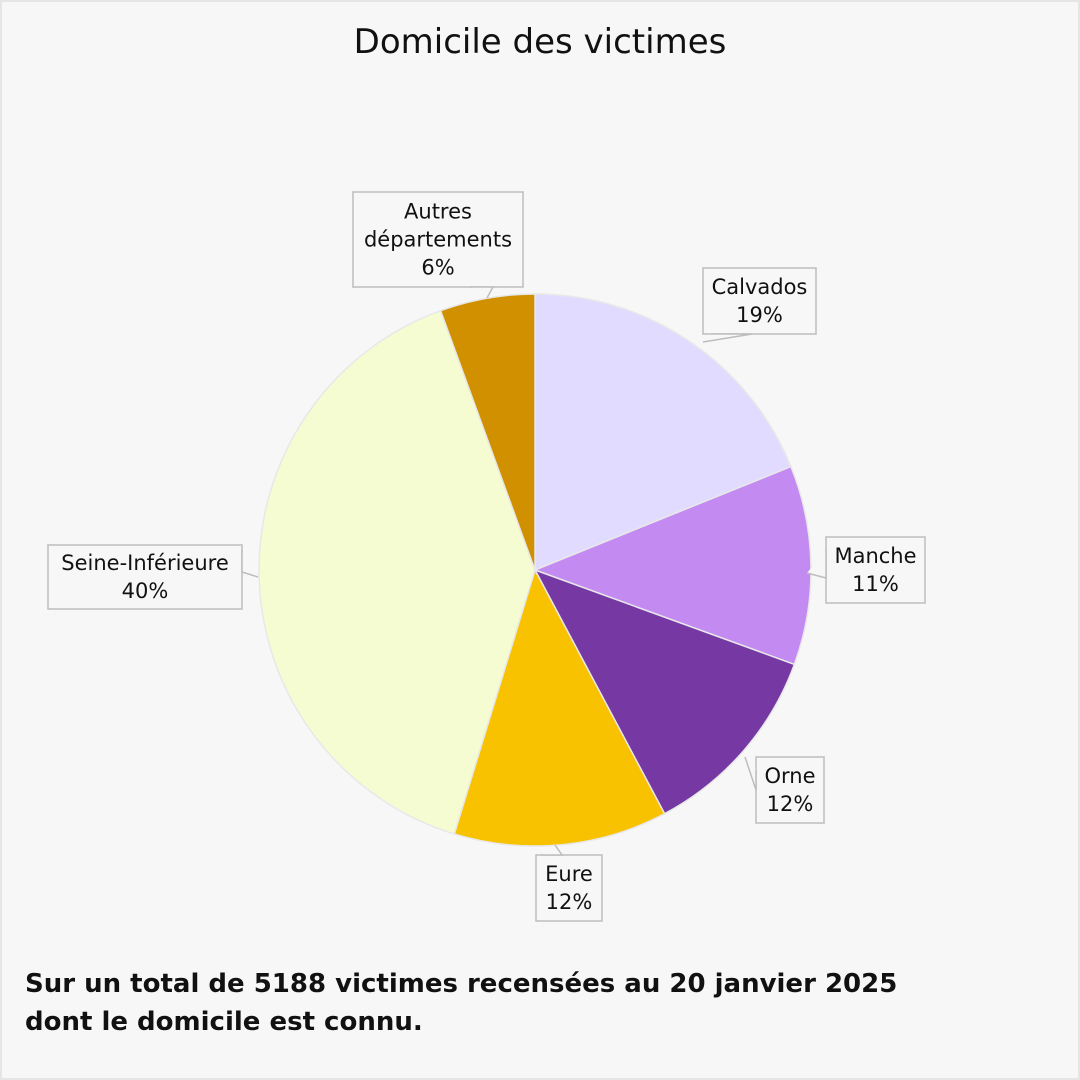 This screenshot has width=1080, height=1080. Describe the element at coordinates (672, 565) in the screenshot. I see `pie-slice-manche` at that location.